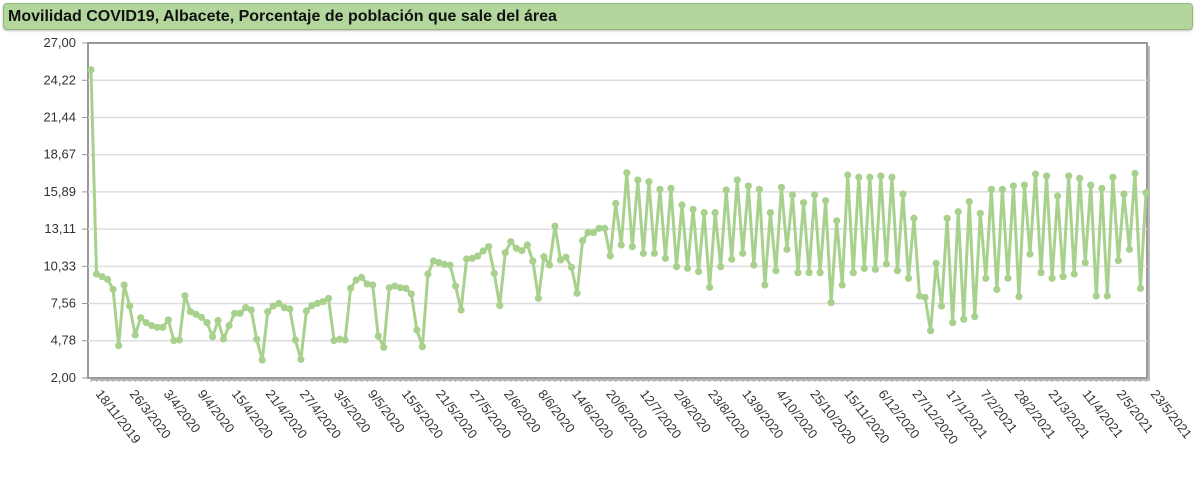  I want to click on y-tick-label: 2,00, so click(63, 377).